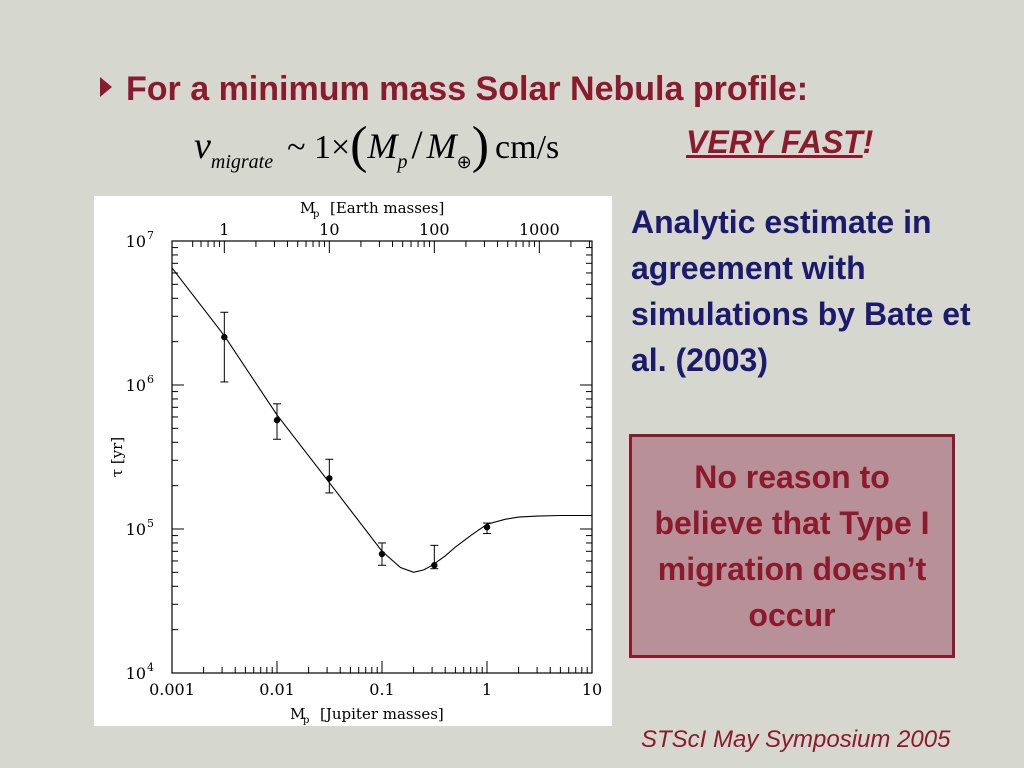  Describe the element at coordinates (441, 146) in the screenshot. I see `formula-mass-earth: M` at that location.